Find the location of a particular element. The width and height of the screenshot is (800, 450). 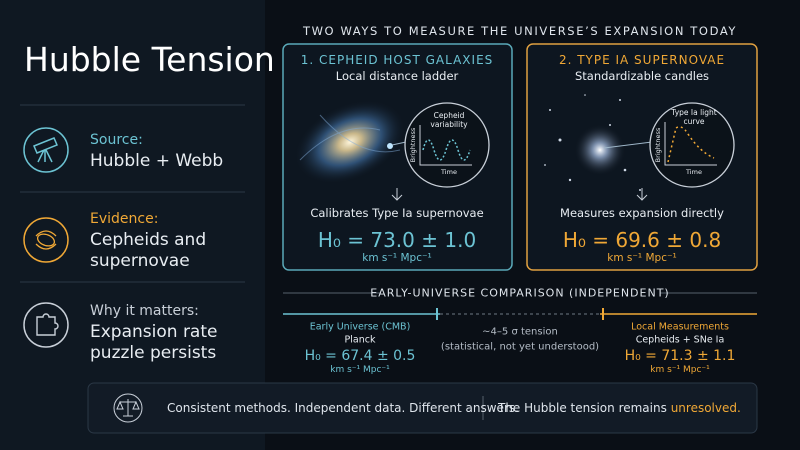

balance is located at coordinates (128, 408).